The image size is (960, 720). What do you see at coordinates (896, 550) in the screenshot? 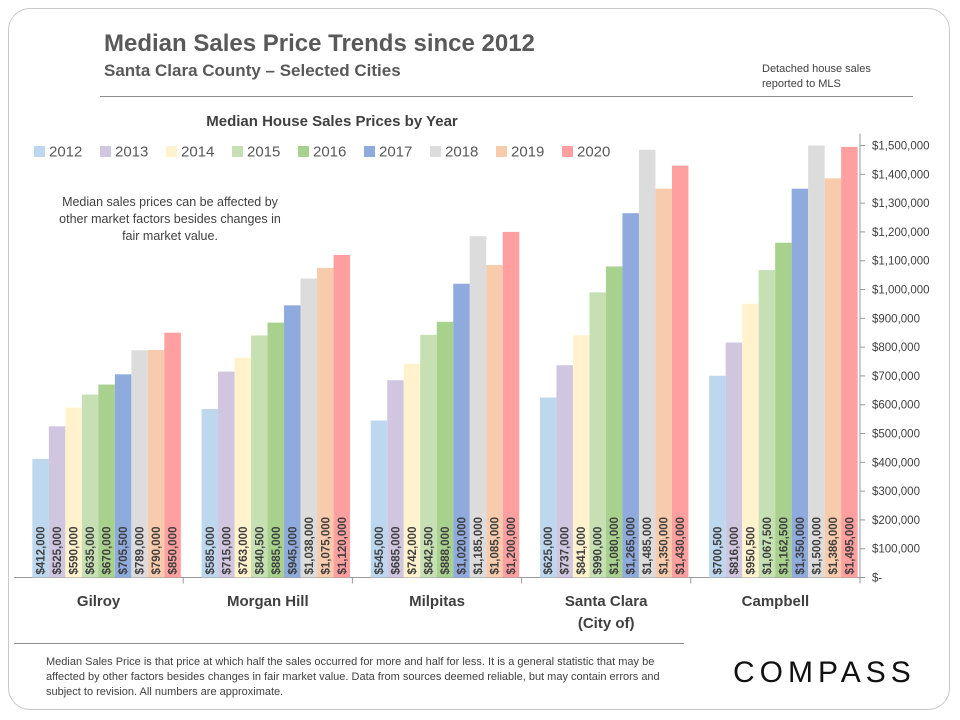
I see `y-tick-label: $100,000` at bounding box center [896, 550].